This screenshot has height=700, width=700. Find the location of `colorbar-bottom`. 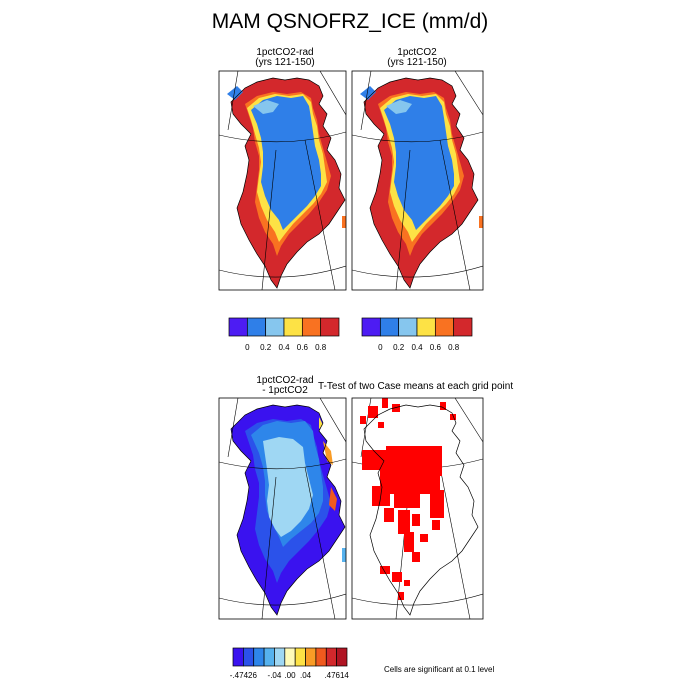

colorbar-bottom is located at coordinates (290, 657).